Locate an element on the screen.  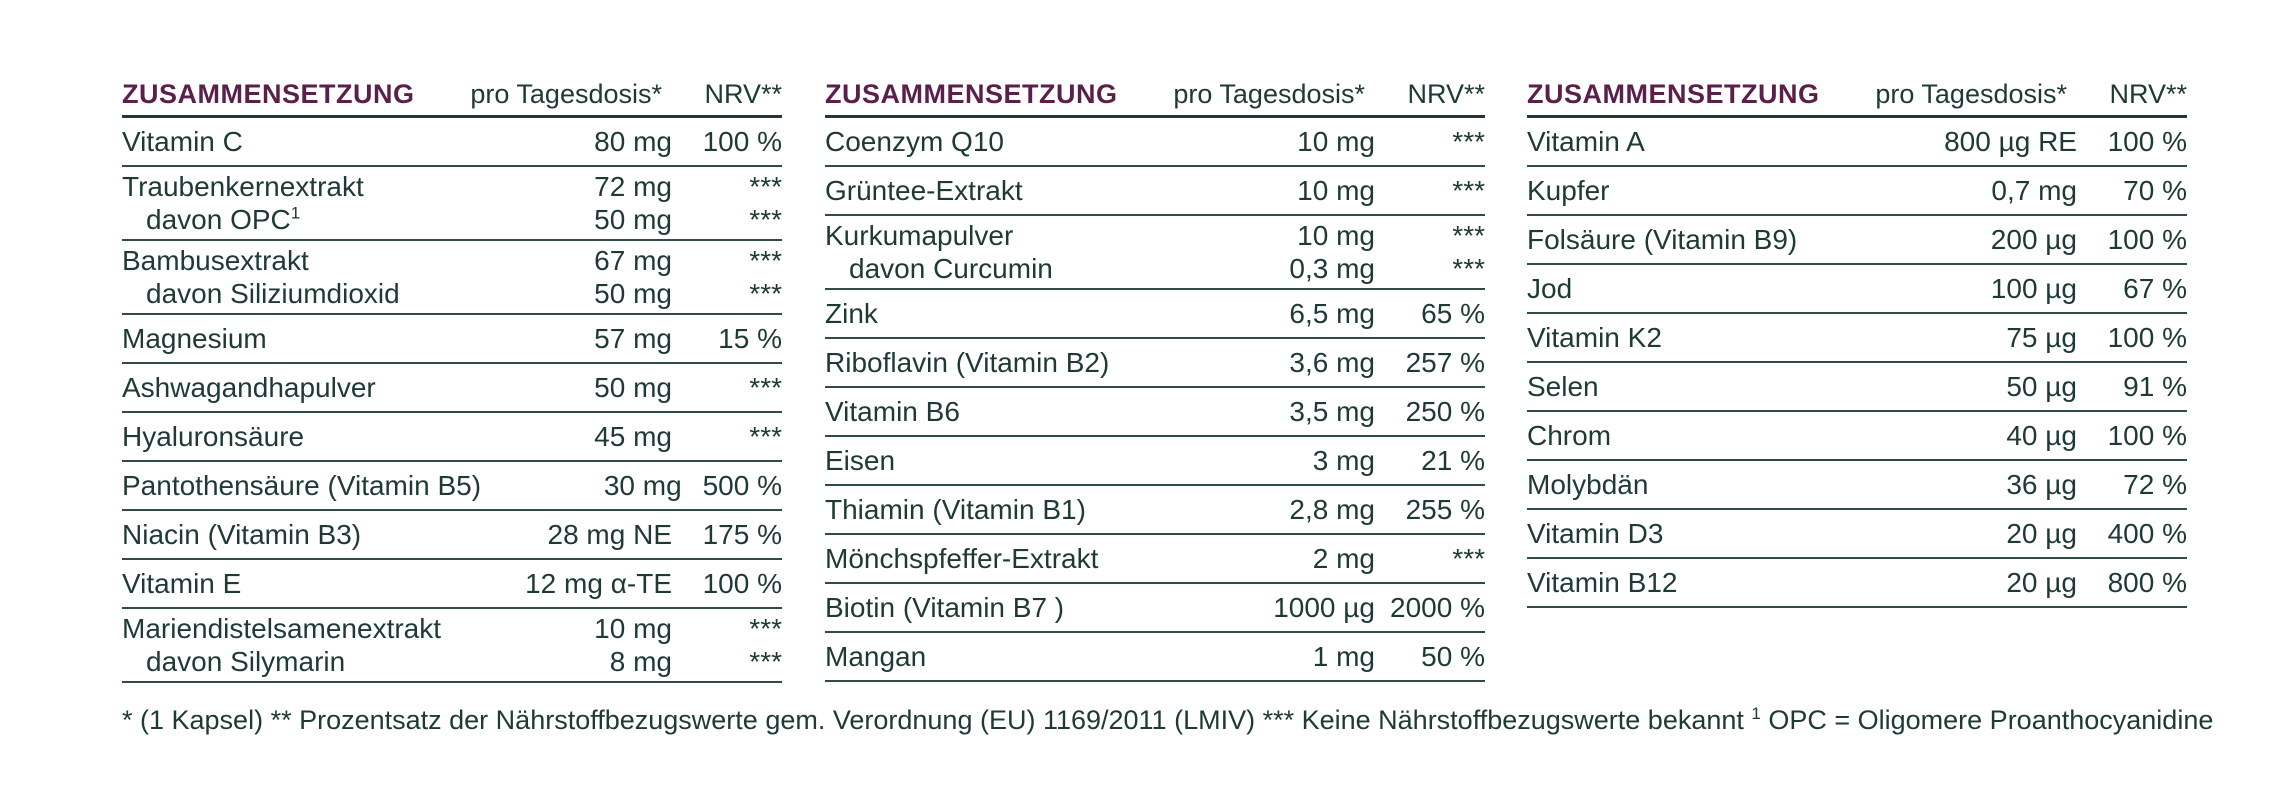
dose-value: 2,8 mg is located at coordinates (1332, 509).